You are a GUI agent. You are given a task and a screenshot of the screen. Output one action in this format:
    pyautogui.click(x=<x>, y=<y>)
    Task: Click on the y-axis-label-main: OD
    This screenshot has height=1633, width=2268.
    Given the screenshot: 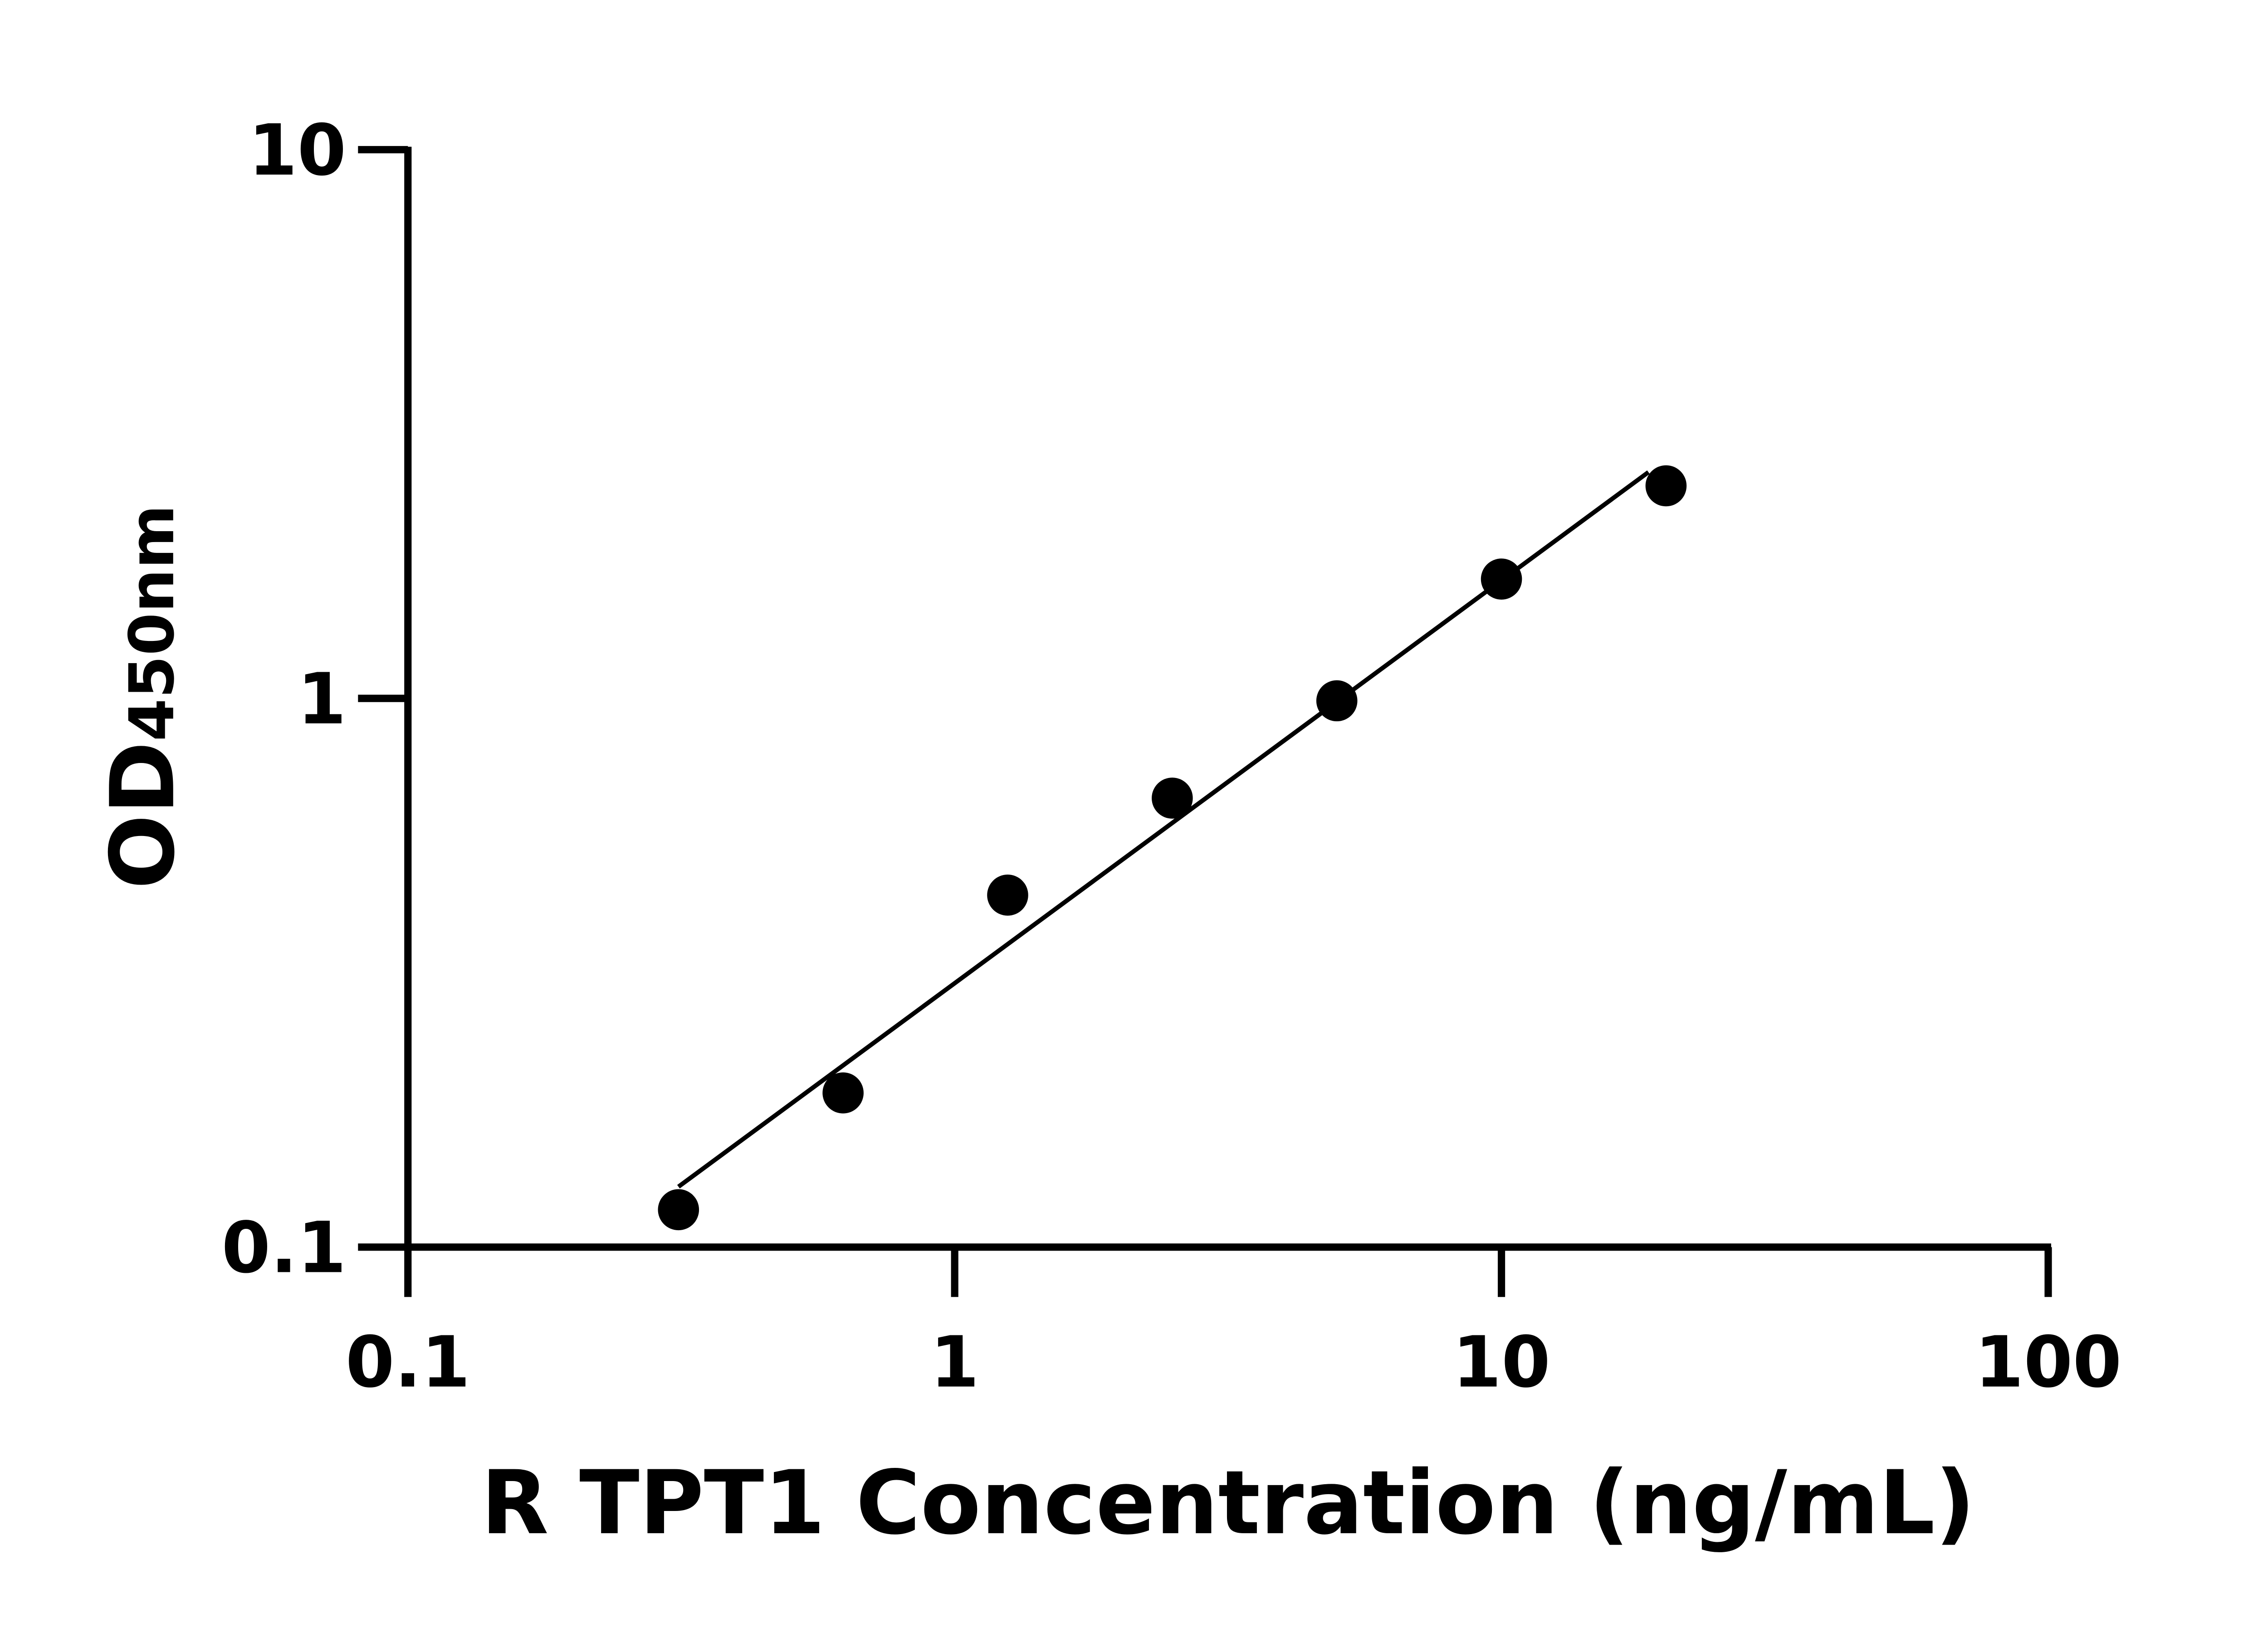 What is the action you would take?
    pyautogui.click(x=143, y=815)
    